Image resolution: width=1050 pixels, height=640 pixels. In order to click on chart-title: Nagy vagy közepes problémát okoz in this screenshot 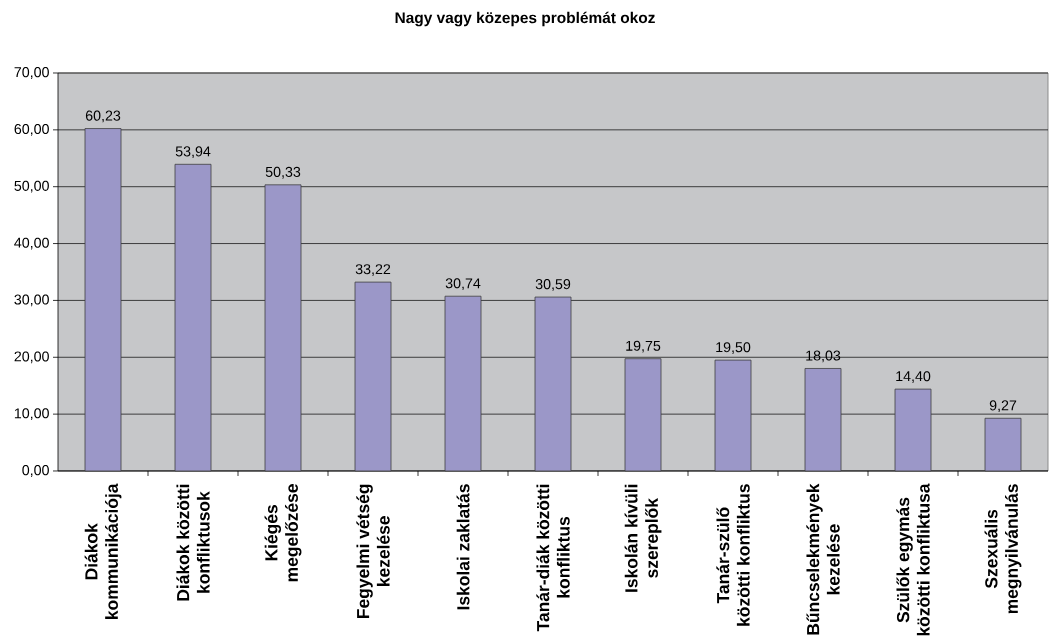, I will do `click(525, 19)`.